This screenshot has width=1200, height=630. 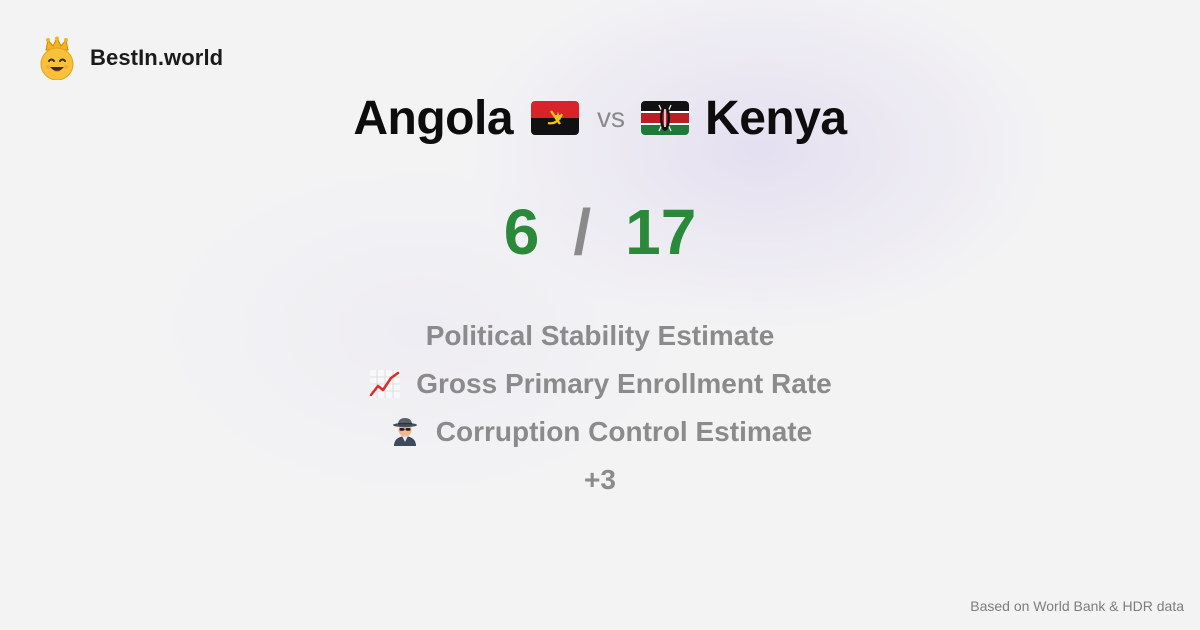 I want to click on brand: BestIn.world, so click(x=130, y=58).